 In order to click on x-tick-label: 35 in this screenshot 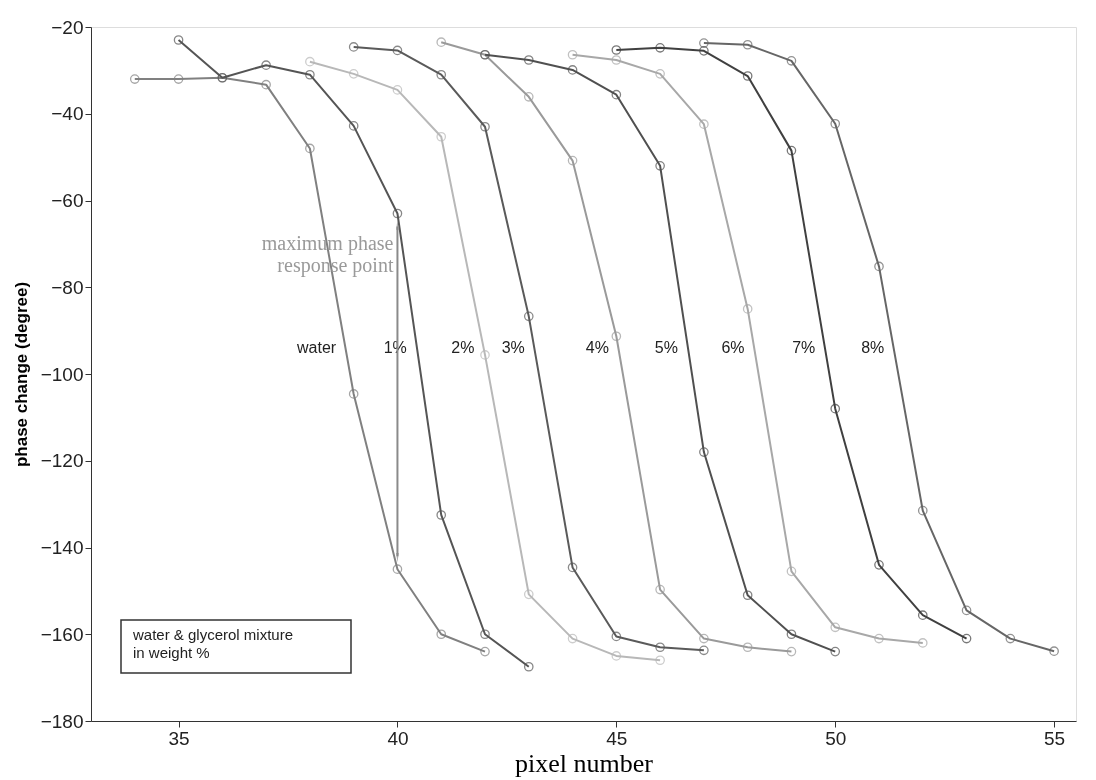, I will do `click(179, 738)`.